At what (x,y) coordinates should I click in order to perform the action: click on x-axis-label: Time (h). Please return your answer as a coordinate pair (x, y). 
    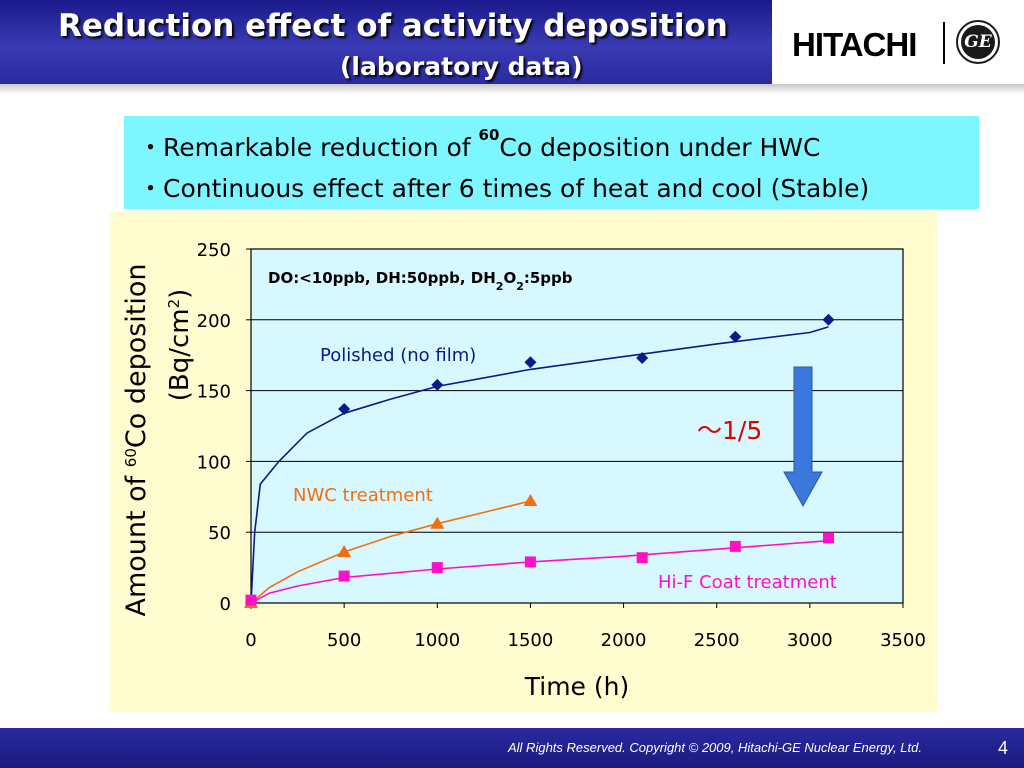
    Looking at the image, I should click on (576, 686).